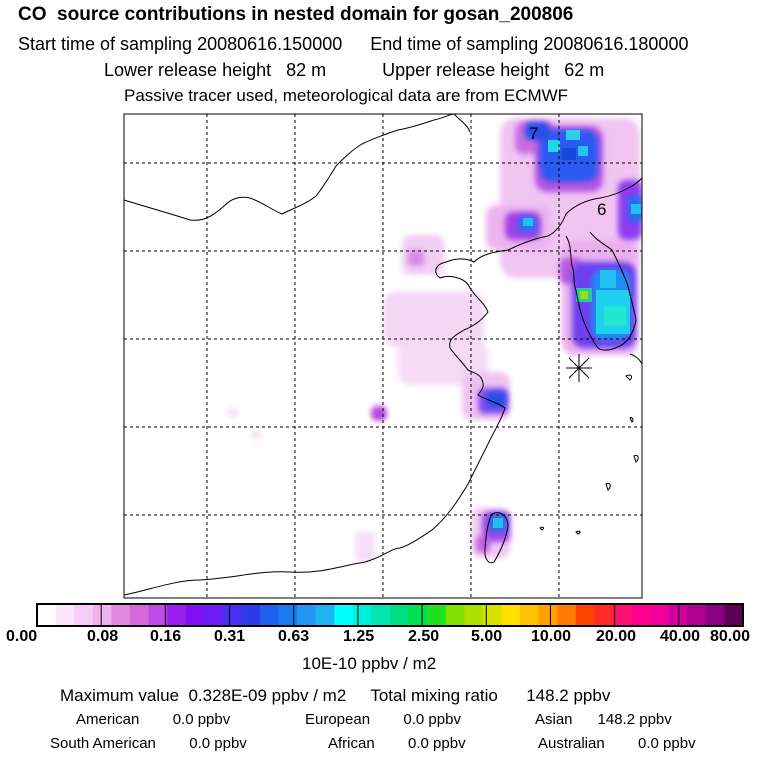 The width and height of the screenshot is (768, 768). What do you see at coordinates (496, 538) in the screenshot?
I see `coastline-taiwan` at bounding box center [496, 538].